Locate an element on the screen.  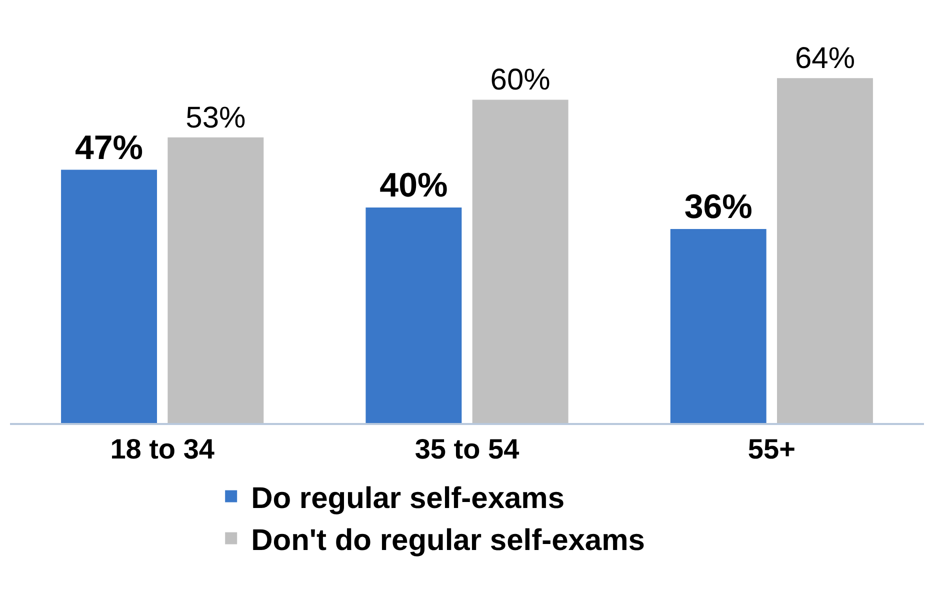
data-label: 36% is located at coordinates (718, 207).